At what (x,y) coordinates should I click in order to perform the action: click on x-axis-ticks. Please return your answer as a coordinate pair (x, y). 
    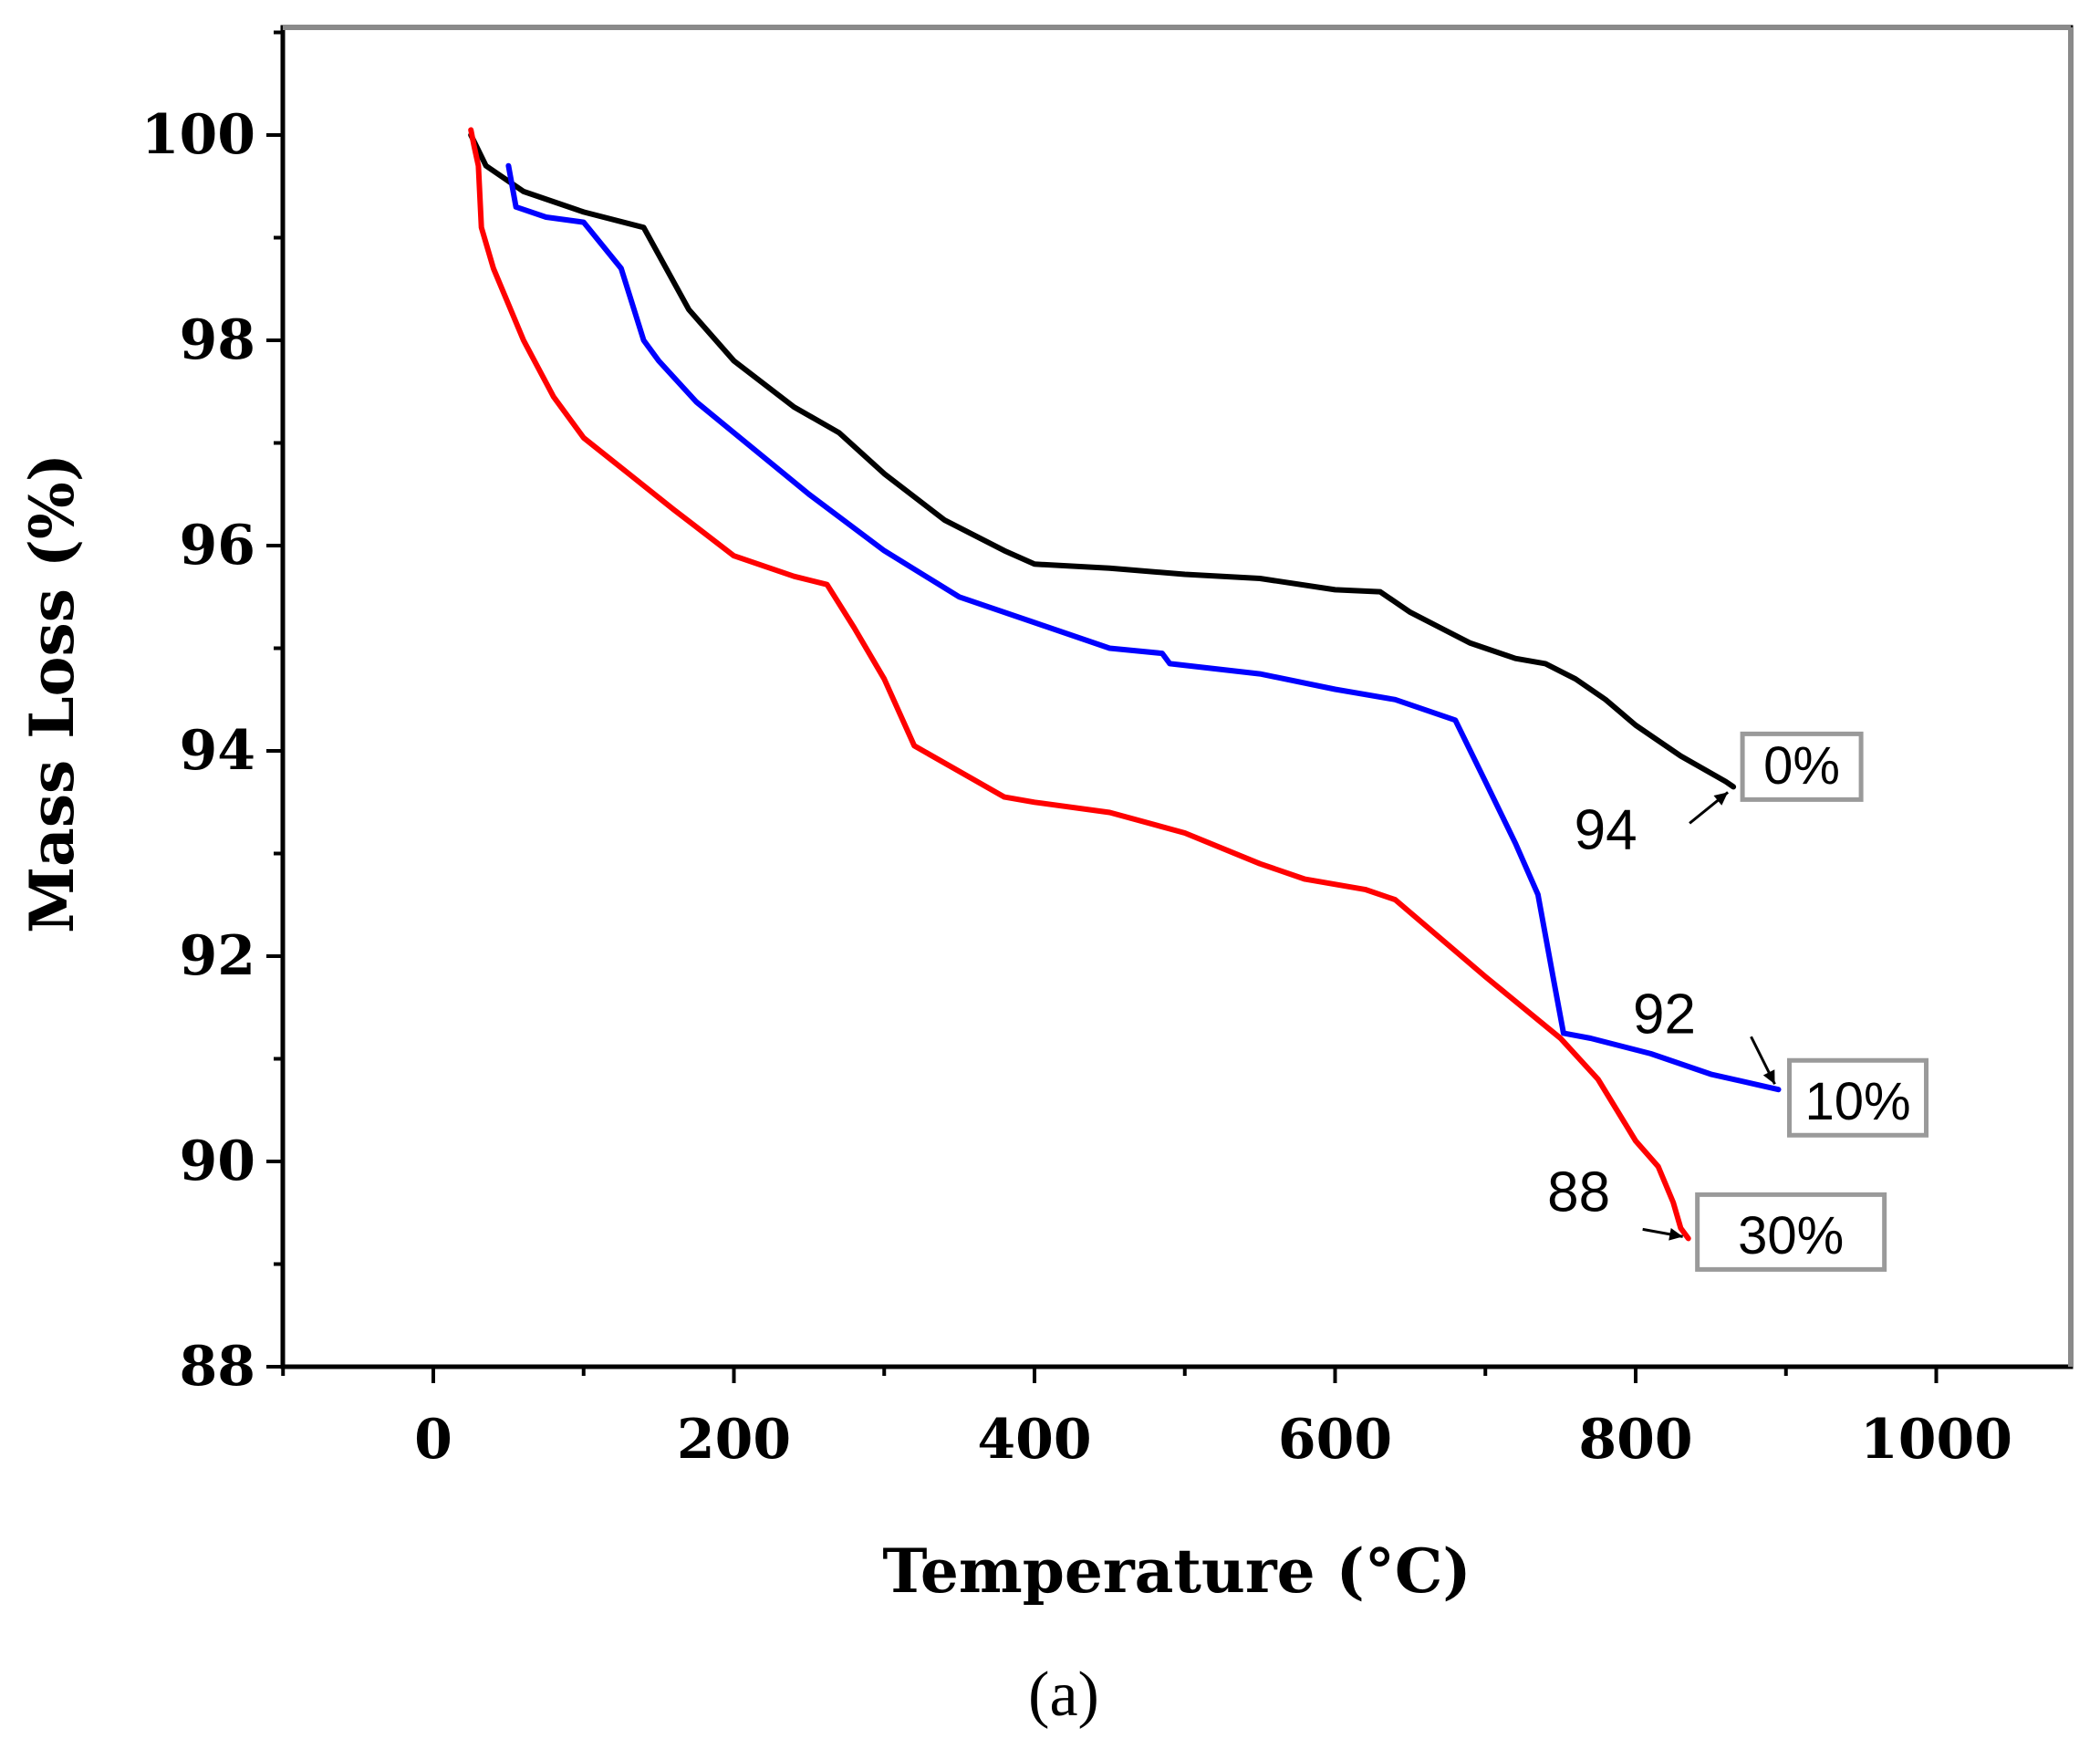
    Looking at the image, I should click on (1110, 1375).